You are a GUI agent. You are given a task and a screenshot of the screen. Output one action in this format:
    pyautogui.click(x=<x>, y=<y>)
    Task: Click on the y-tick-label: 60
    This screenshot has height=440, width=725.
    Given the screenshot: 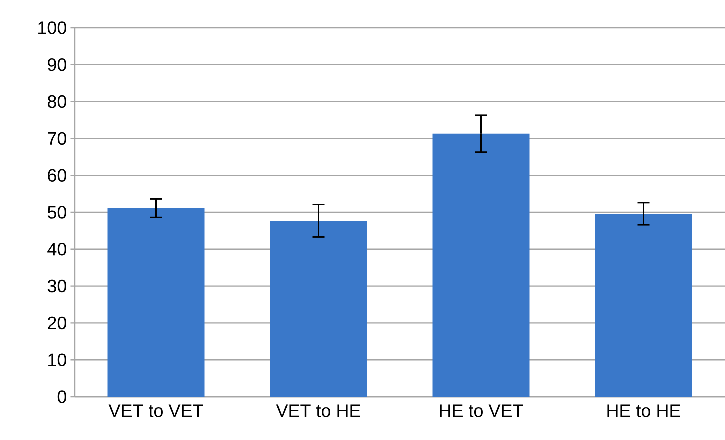 What is the action you would take?
    pyautogui.click(x=57, y=175)
    